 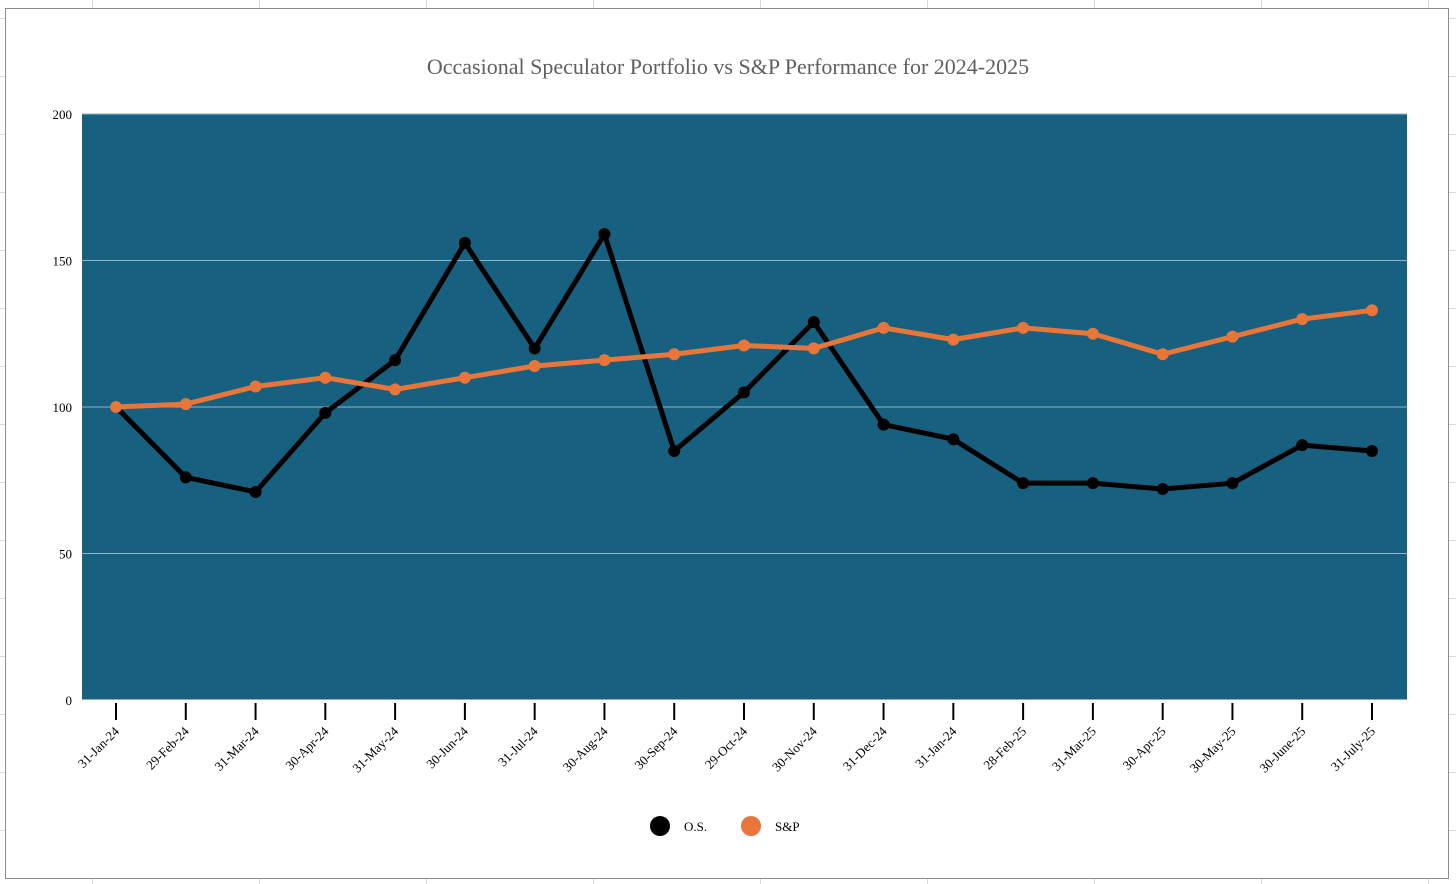 I want to click on x-tick-label: 30-Nov-24, so click(x=794, y=748).